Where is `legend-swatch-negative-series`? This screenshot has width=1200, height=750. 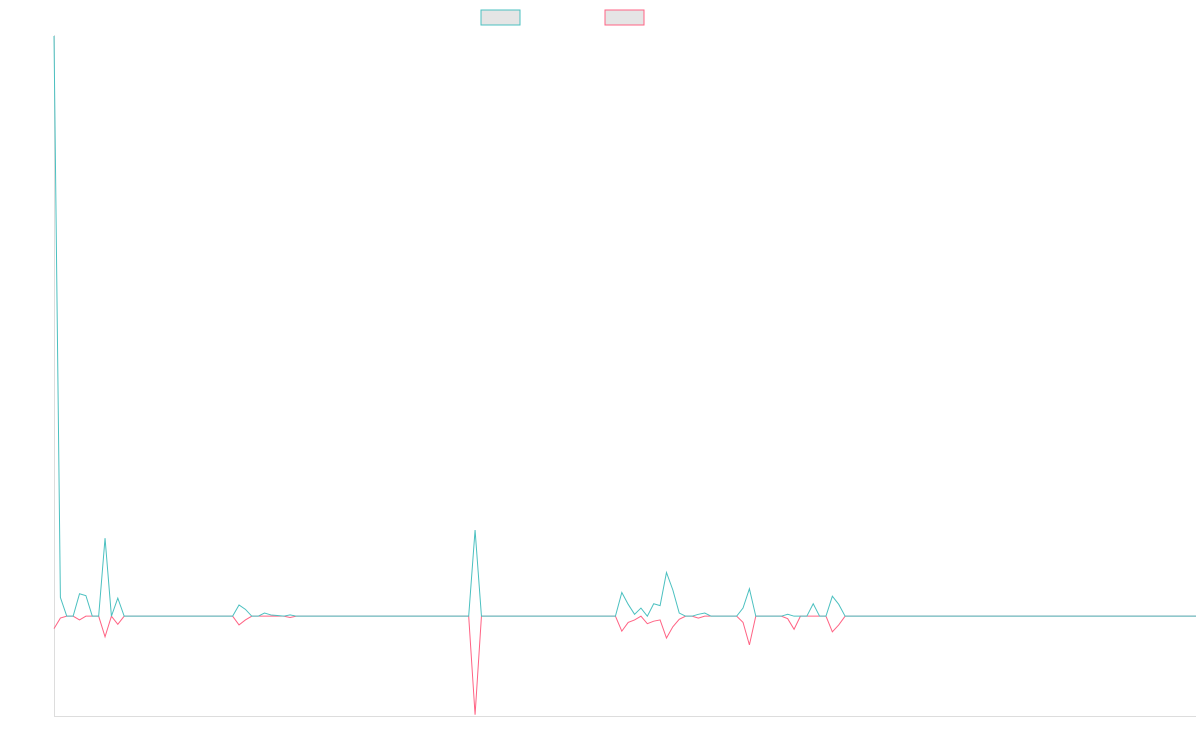
legend-swatch-negative-series is located at coordinates (624, 17).